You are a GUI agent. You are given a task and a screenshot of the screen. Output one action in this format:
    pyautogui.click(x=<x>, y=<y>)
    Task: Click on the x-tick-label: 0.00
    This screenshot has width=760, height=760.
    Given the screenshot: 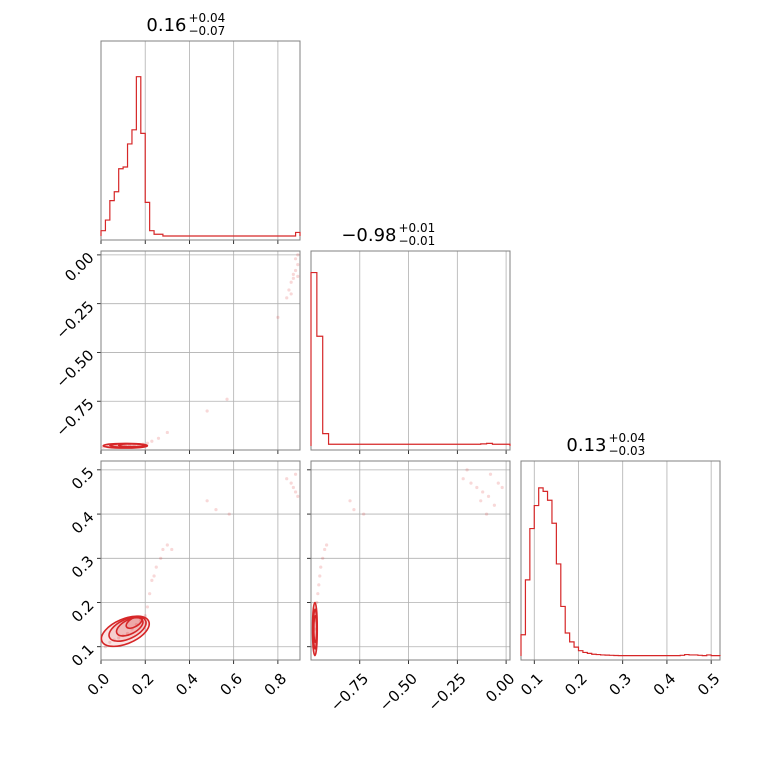 What is the action you would take?
    pyautogui.click(x=500, y=688)
    